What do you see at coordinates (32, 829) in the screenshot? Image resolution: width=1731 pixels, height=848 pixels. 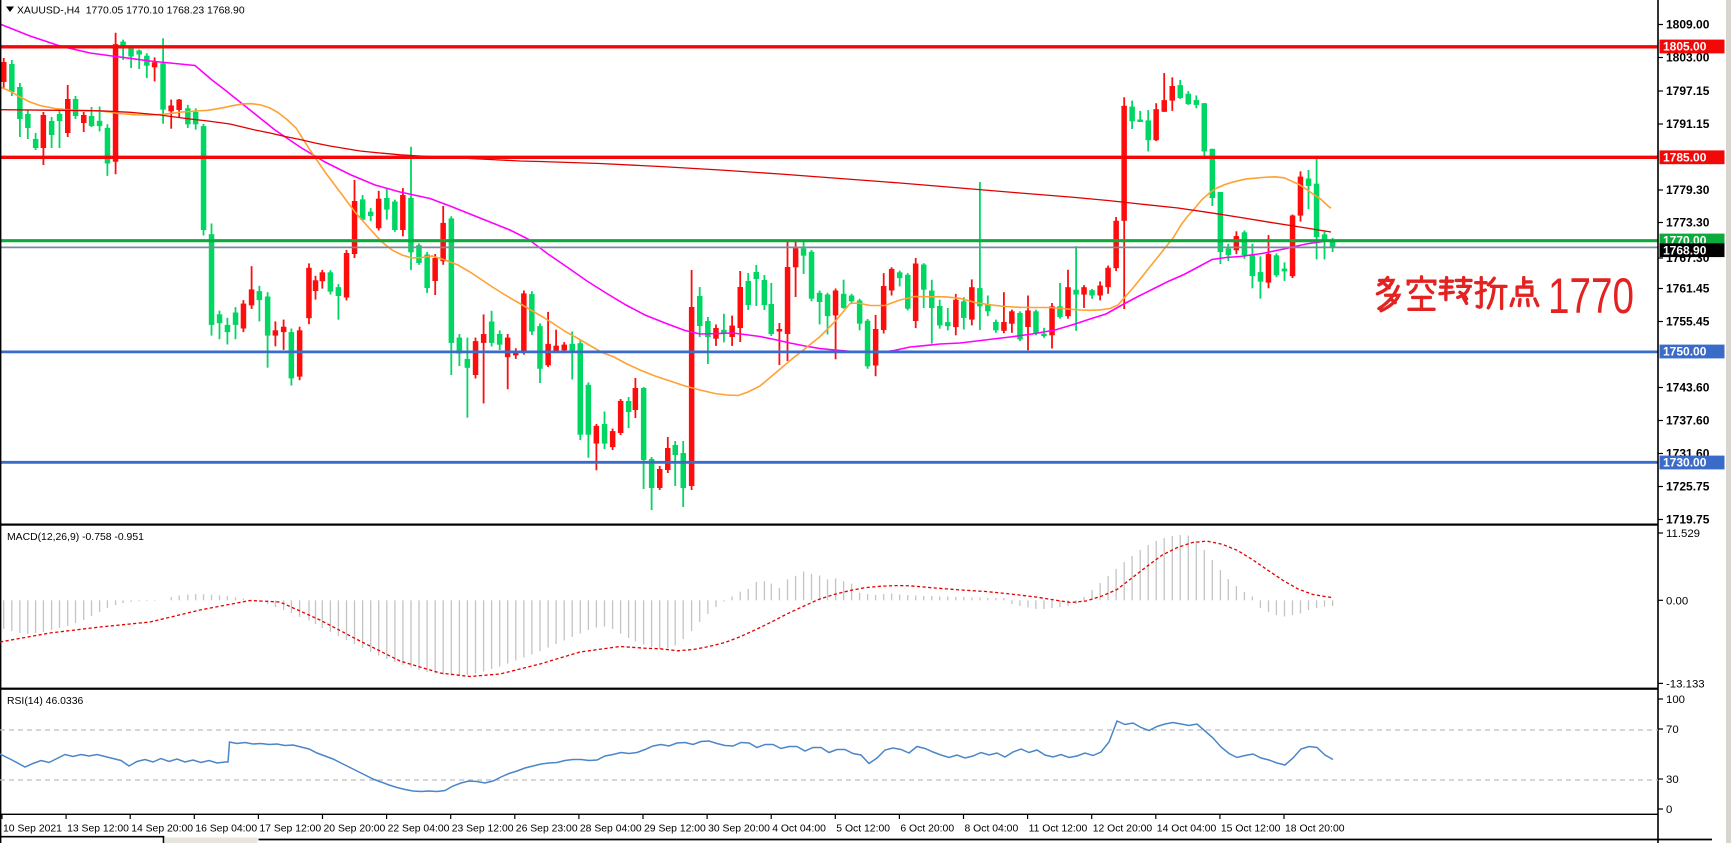 I see `svg-text: 10 Sep 2021` at bounding box center [32, 829].